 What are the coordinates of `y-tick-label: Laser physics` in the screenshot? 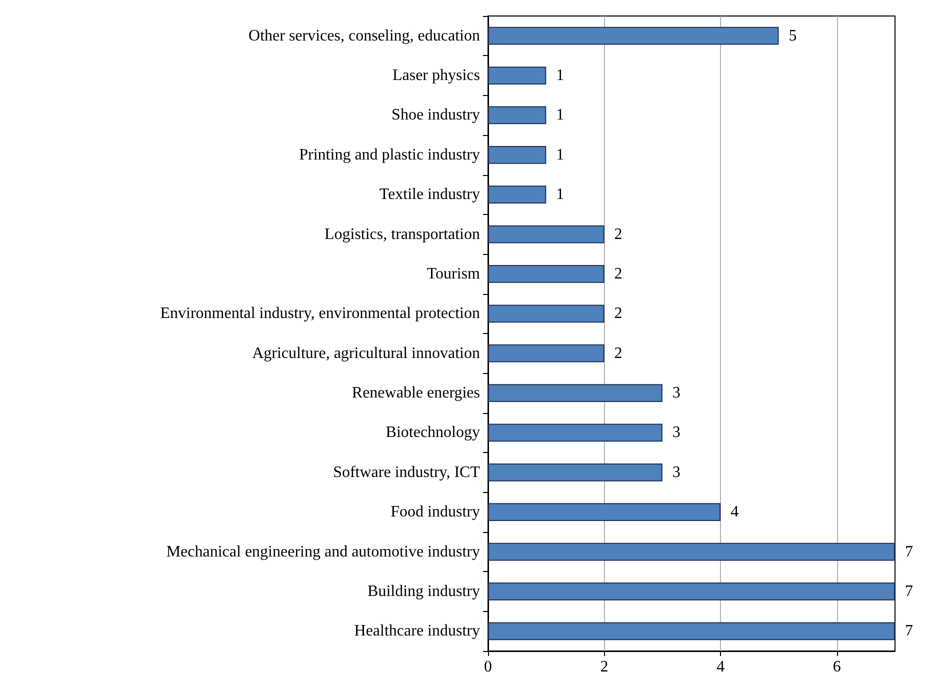 It's located at (436, 75).